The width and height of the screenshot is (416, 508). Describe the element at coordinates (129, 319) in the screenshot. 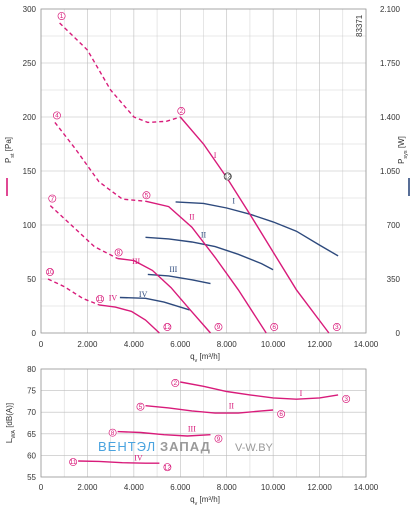

I see `pressure-curve-IV` at that location.